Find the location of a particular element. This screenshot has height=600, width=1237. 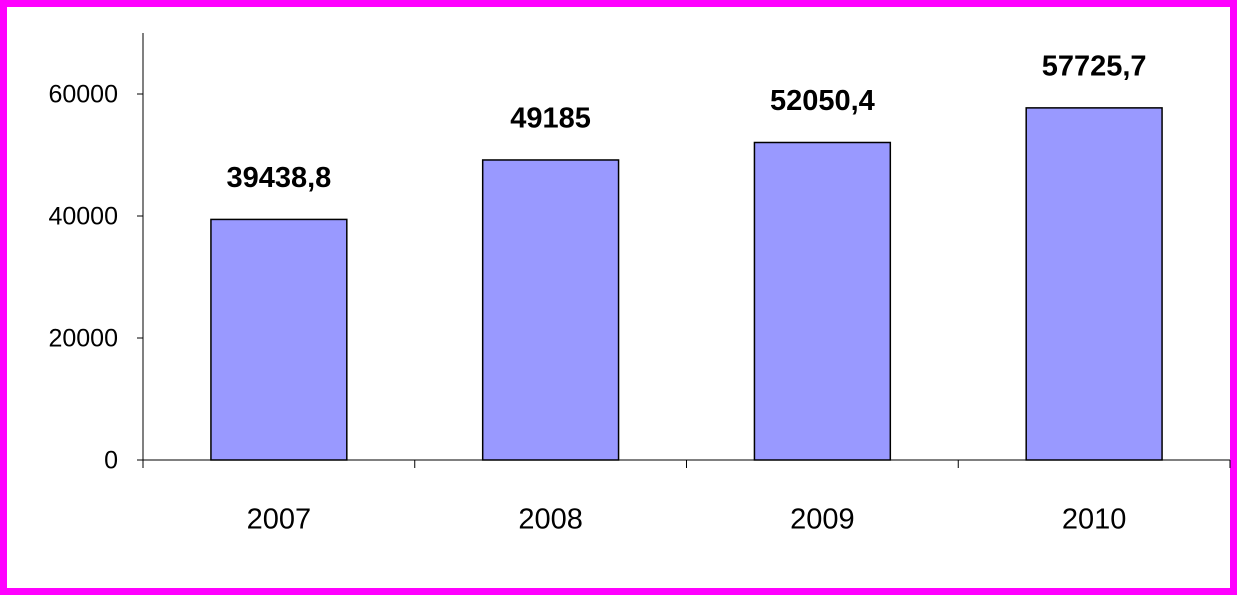

value-label: 49185 is located at coordinates (550, 119).